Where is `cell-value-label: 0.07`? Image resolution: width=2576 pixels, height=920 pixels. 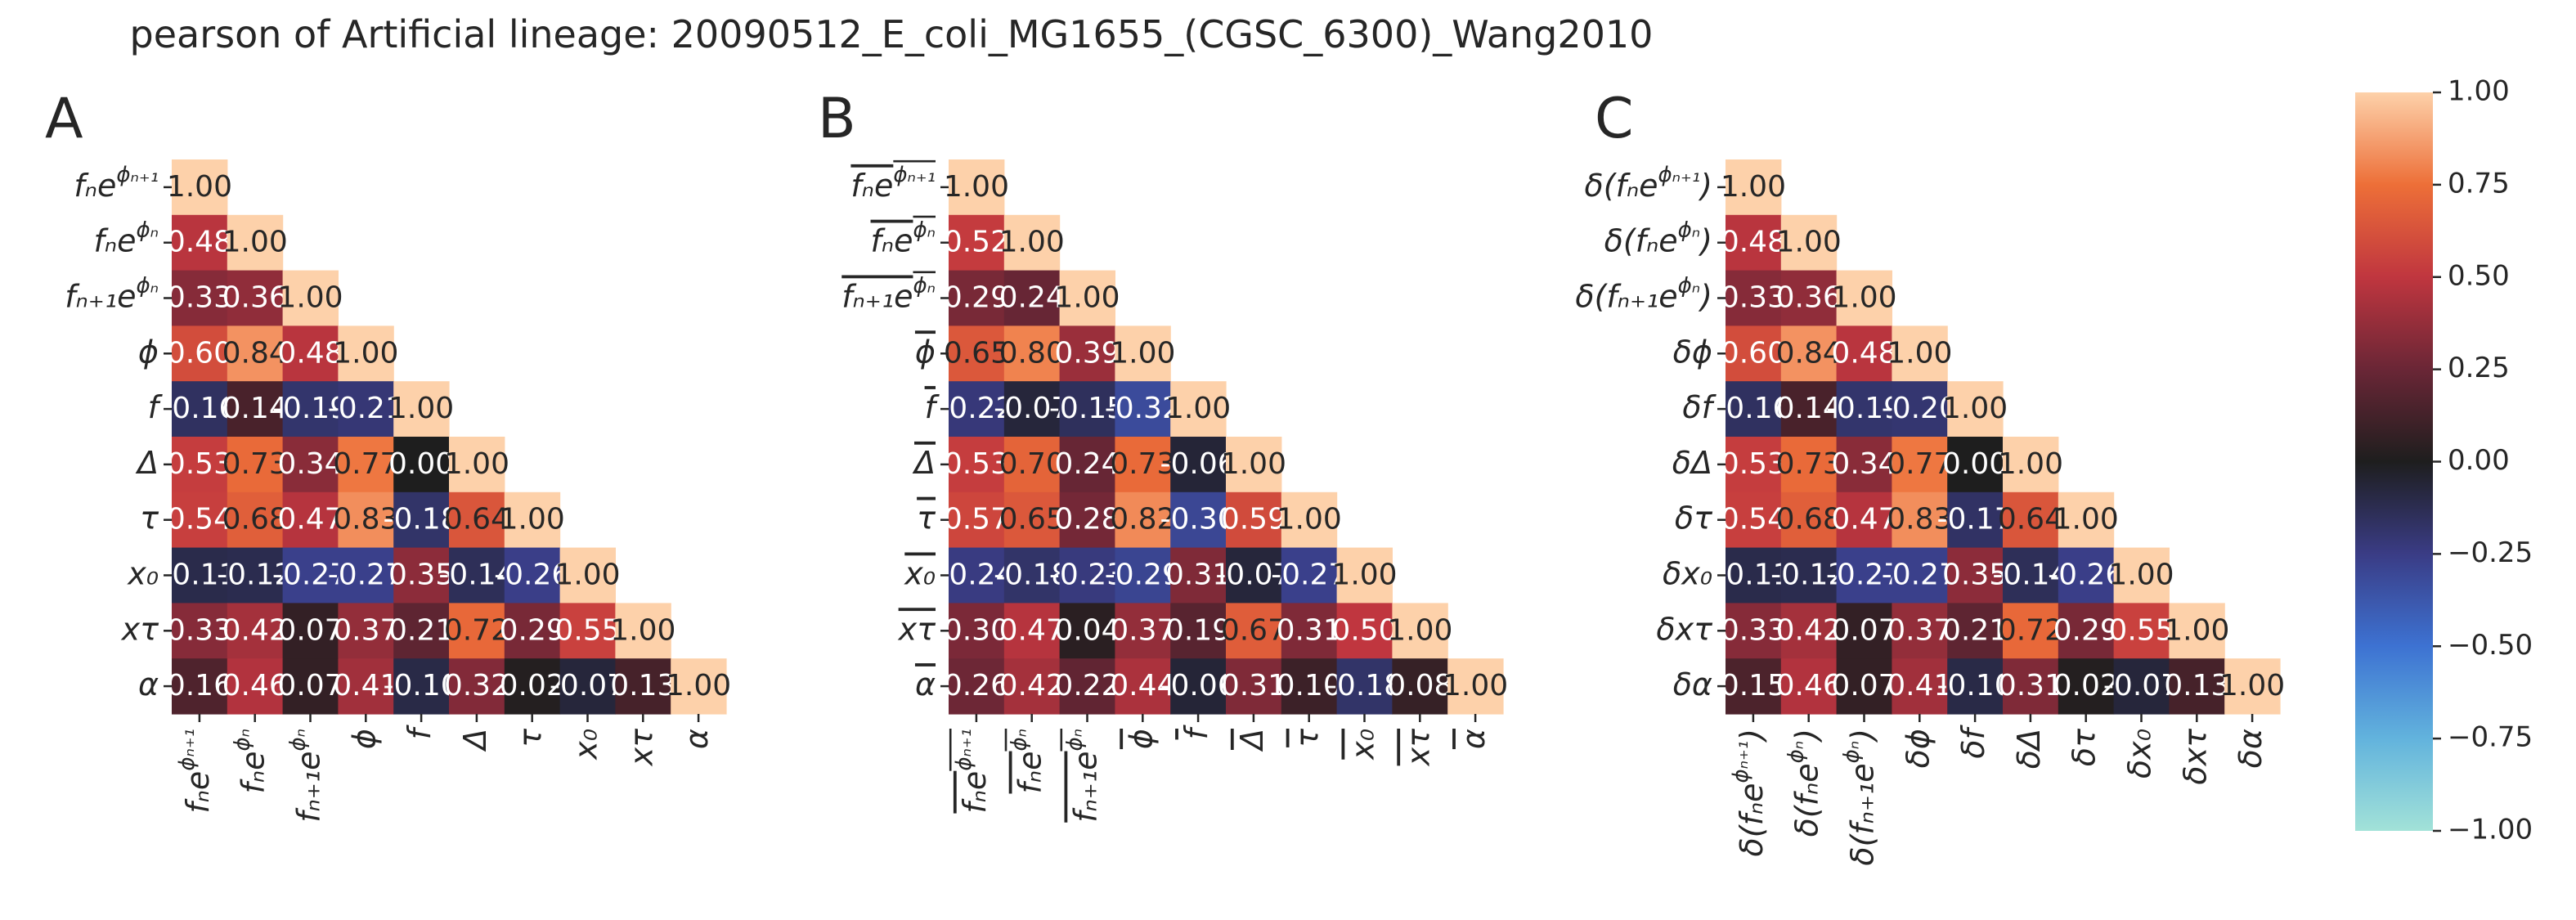
cell-value-label: 0.07 is located at coordinates (1863, 630).